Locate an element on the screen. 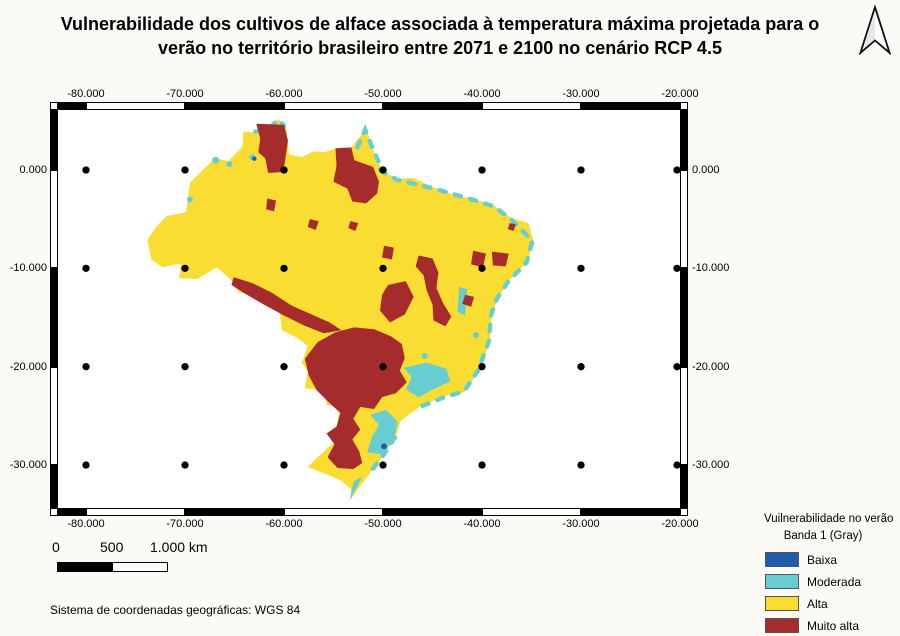 The image size is (900, 636). legend-subtitle: Banda 1 (Gray) is located at coordinates (823, 536).